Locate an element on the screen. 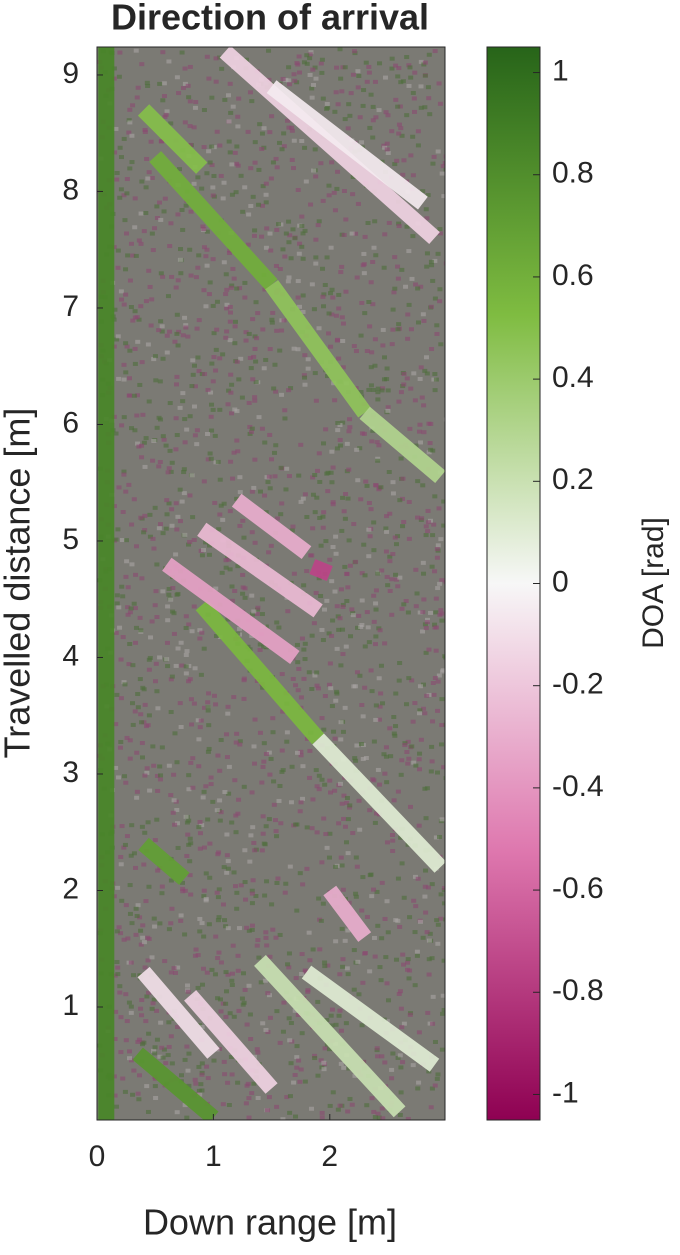  y-tick-label: 5 is located at coordinates (70, 539).